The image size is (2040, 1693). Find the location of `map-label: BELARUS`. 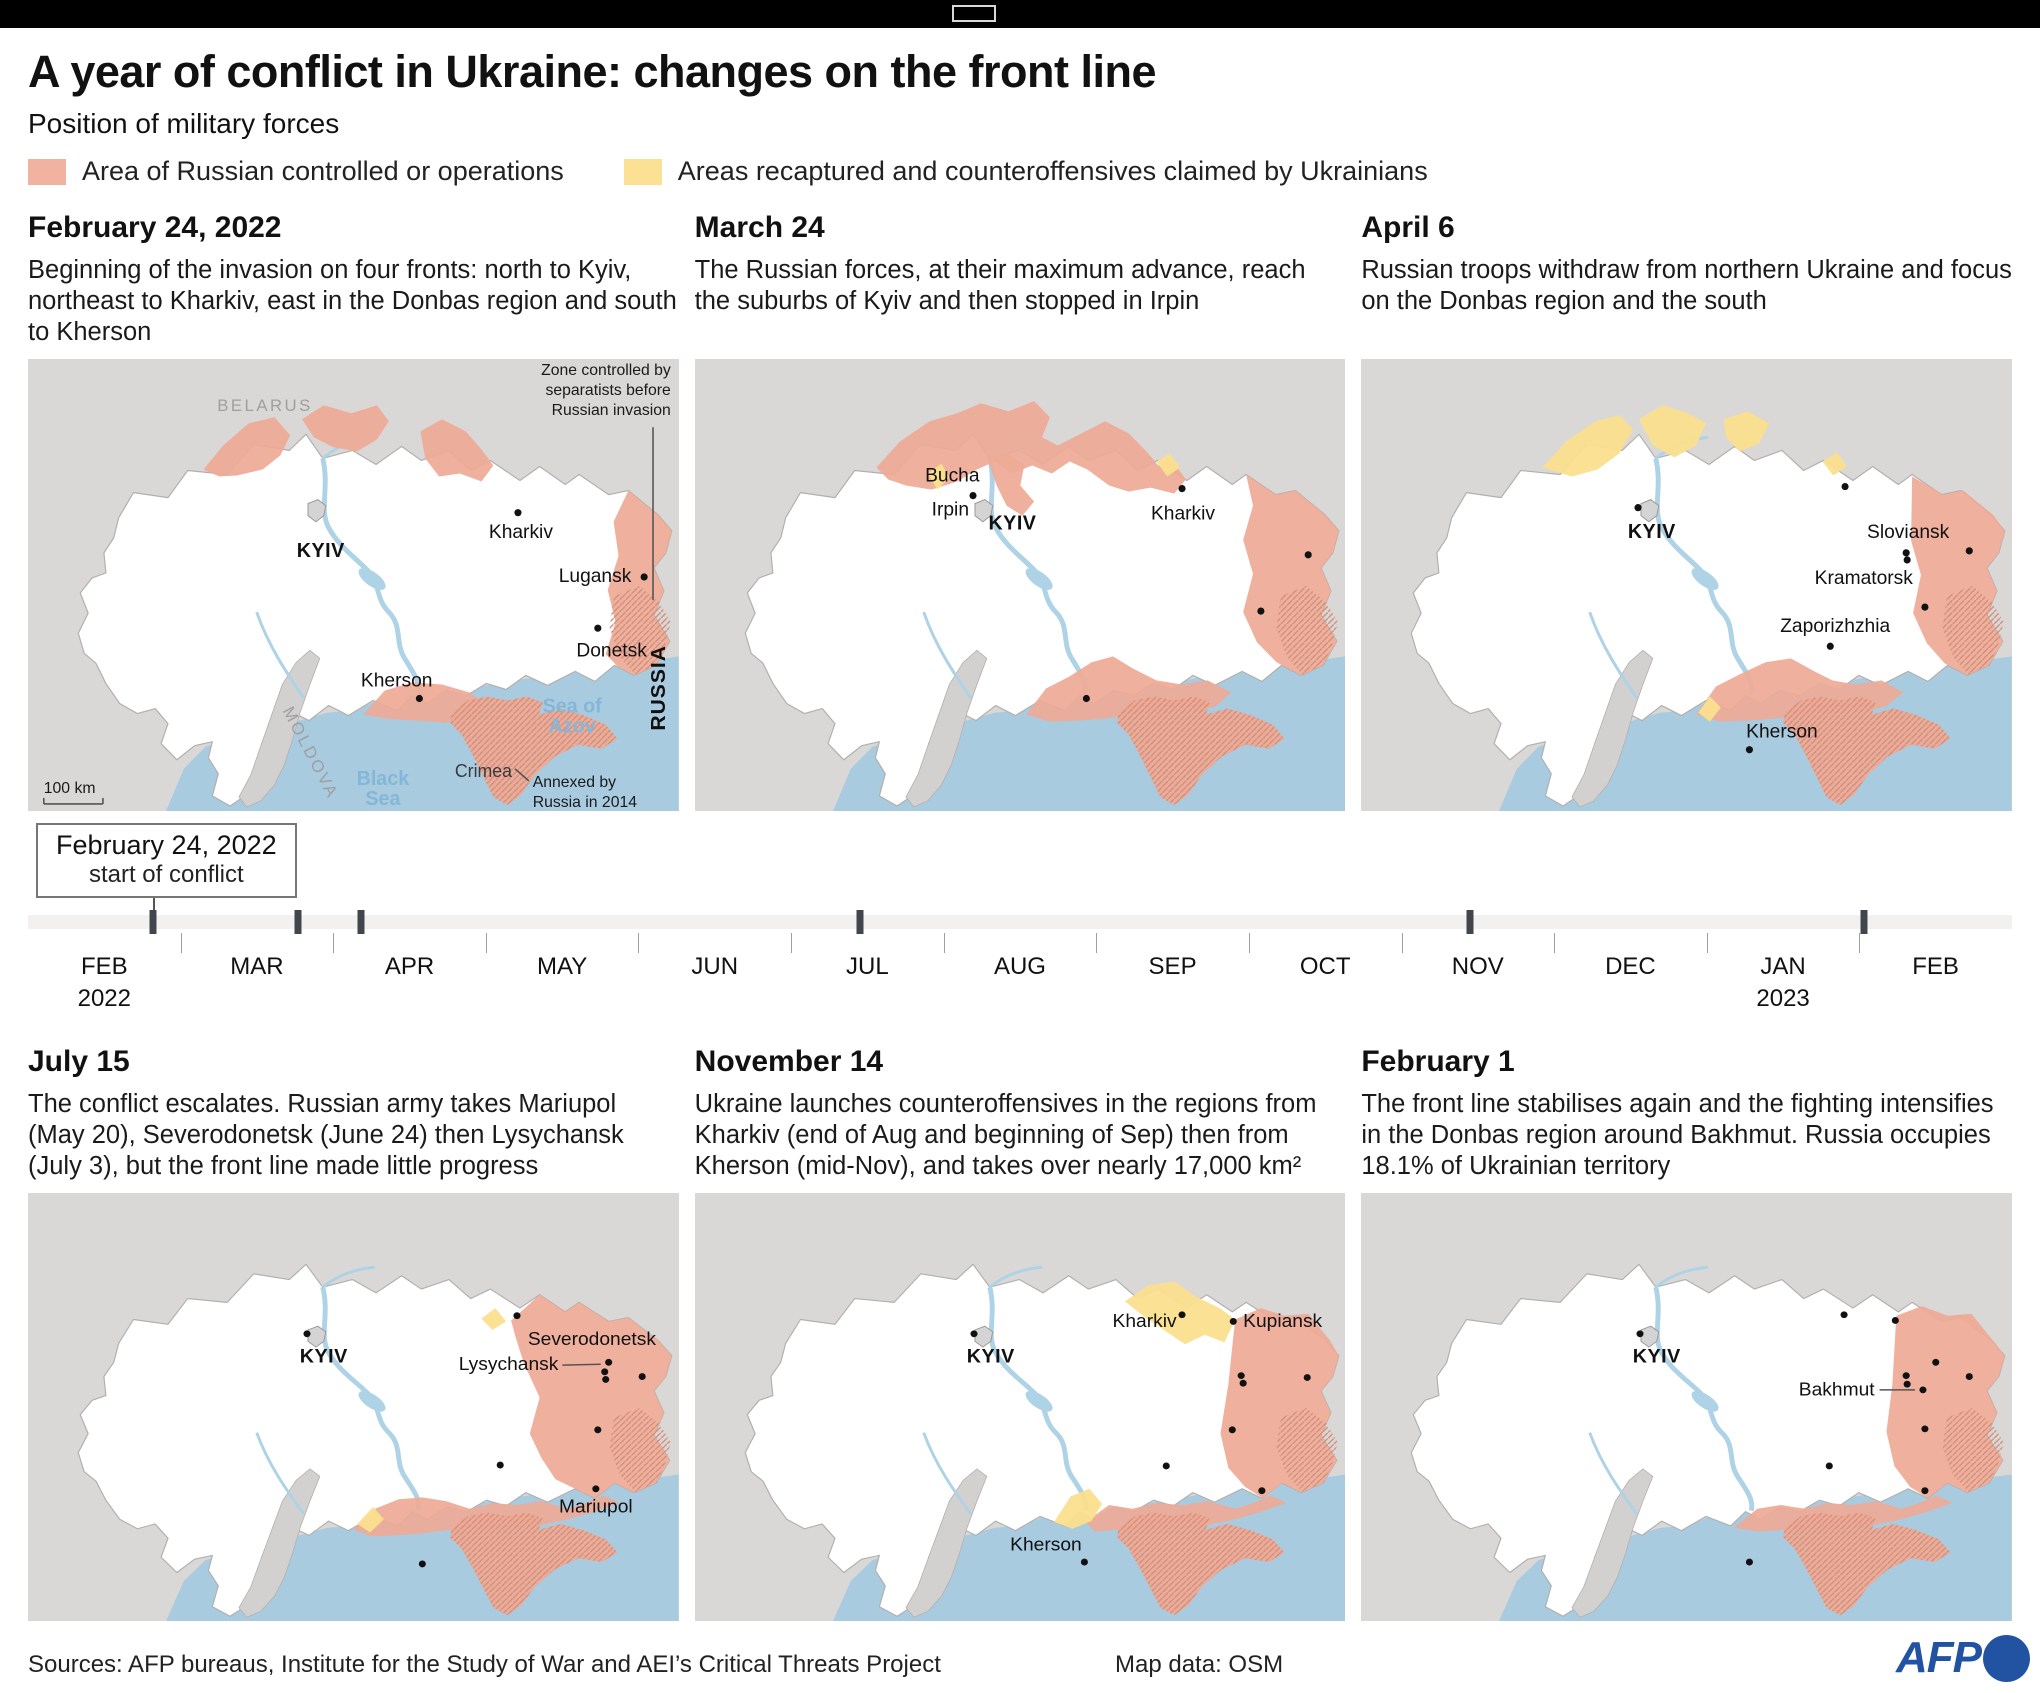

map-label: BELARUS is located at coordinates (264, 405).